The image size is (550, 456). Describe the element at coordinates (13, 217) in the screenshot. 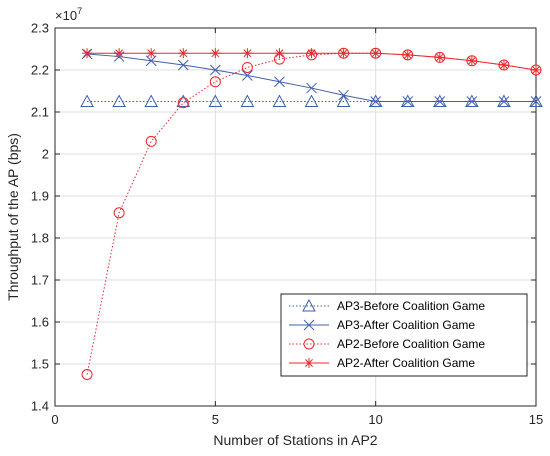

I see `y-axis-label: Throughput of the AP (bps)` at that location.